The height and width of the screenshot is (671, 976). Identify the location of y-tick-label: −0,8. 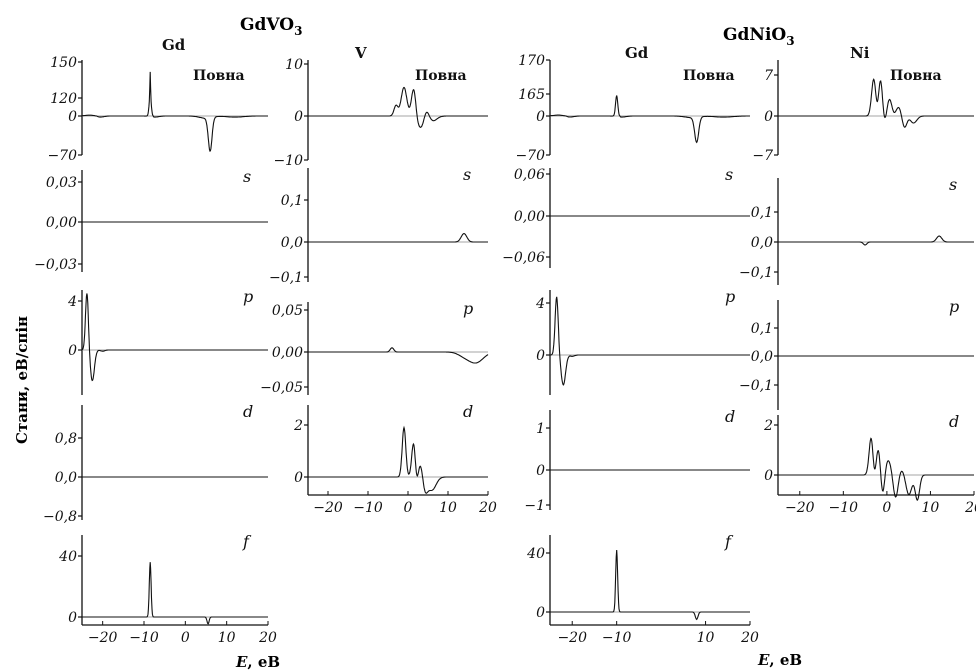
(60, 517).